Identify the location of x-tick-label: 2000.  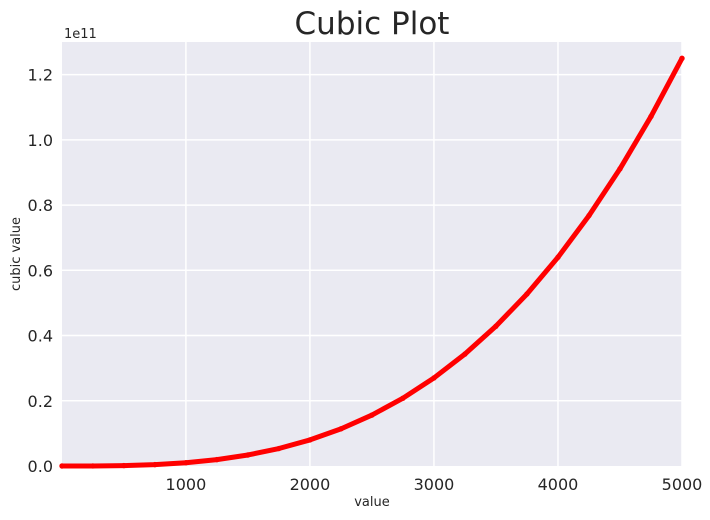
(310, 484).